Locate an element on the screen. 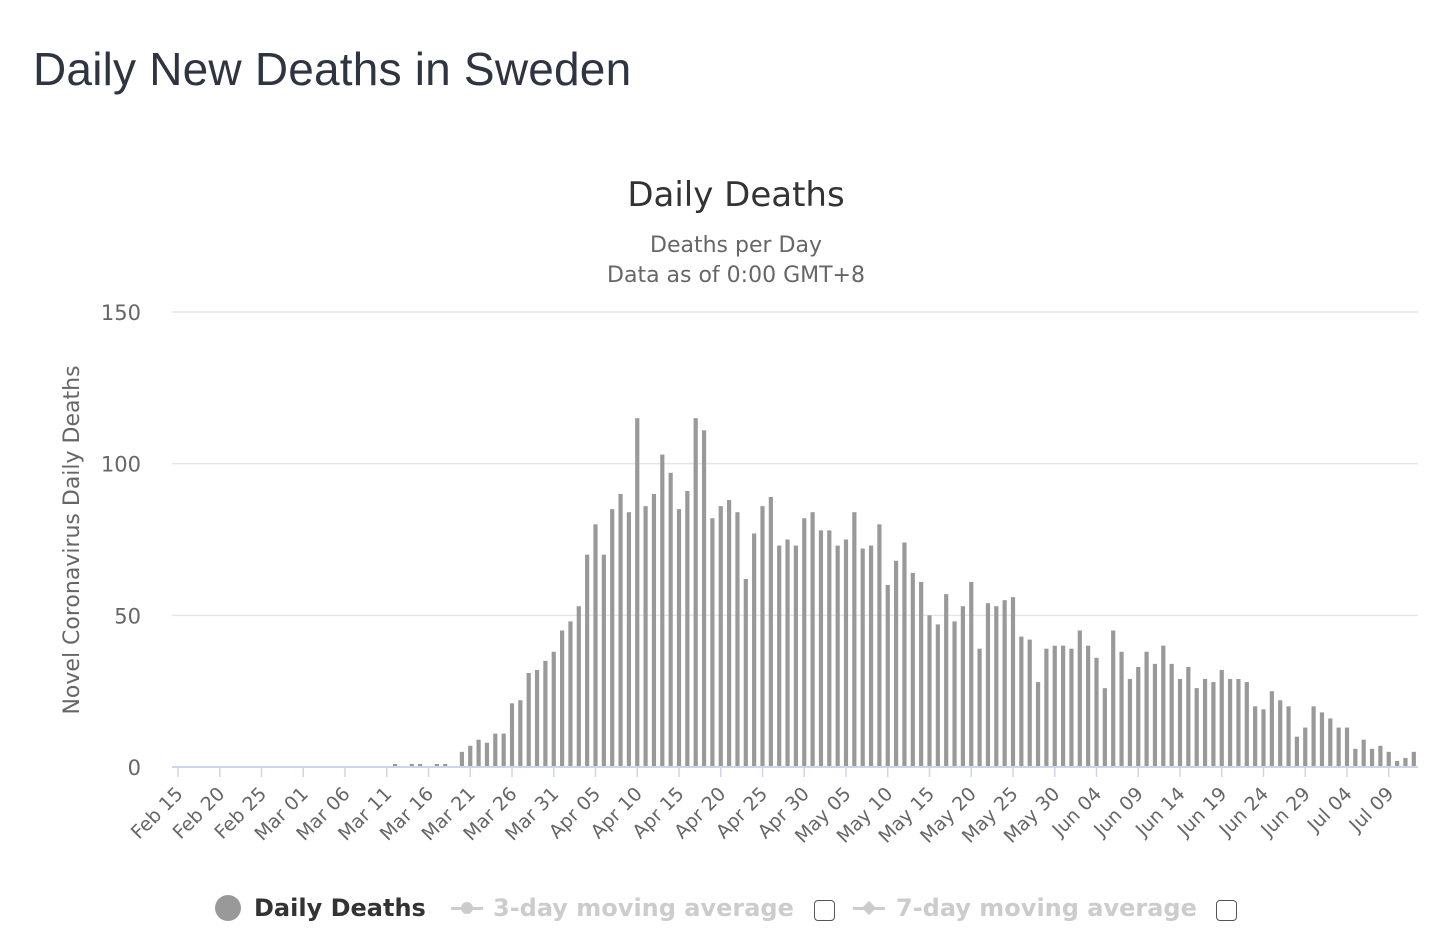 This screenshot has height=944, width=1442. legend-label: Daily Deaths is located at coordinates (340, 908).